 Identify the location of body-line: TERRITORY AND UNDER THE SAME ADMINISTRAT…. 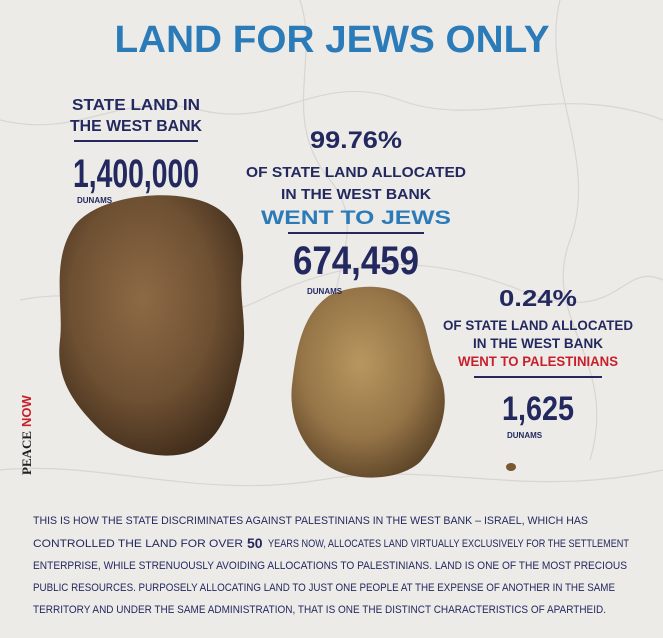
(319, 610).